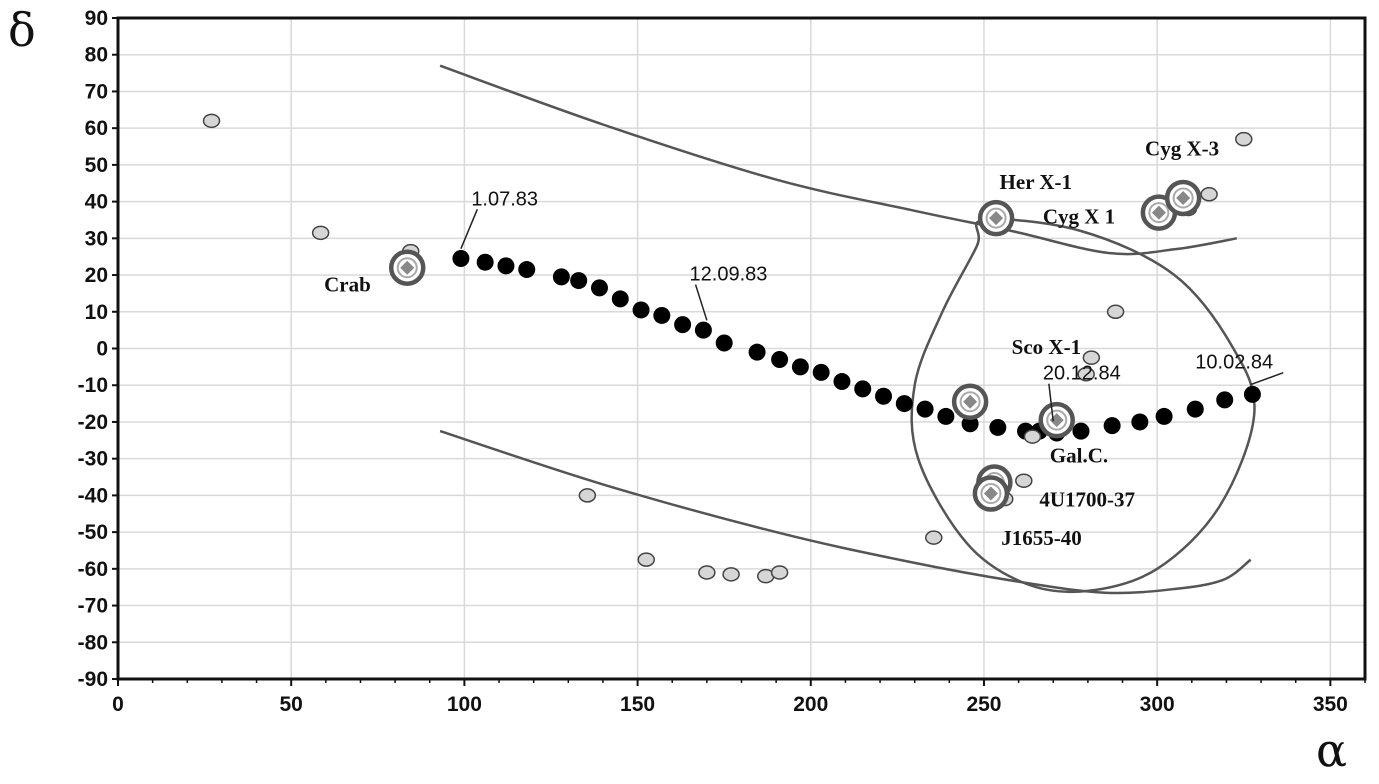  I want to click on x-tick-label: 100, so click(464, 704).